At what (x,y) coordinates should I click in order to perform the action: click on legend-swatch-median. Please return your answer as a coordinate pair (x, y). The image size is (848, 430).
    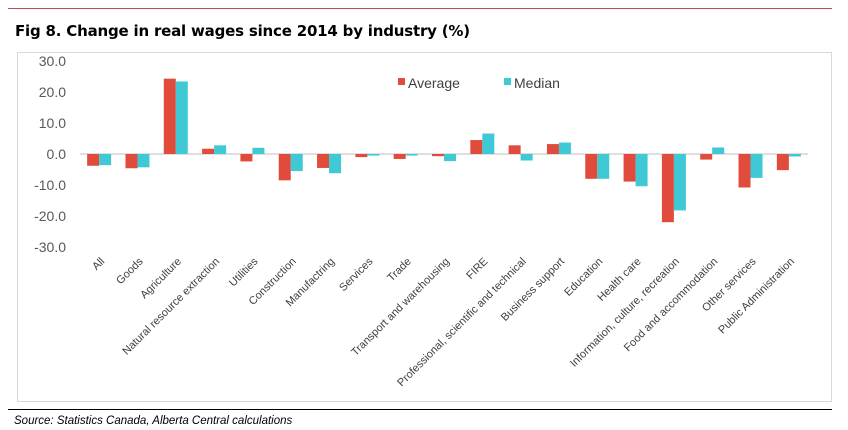
    Looking at the image, I should click on (507, 81).